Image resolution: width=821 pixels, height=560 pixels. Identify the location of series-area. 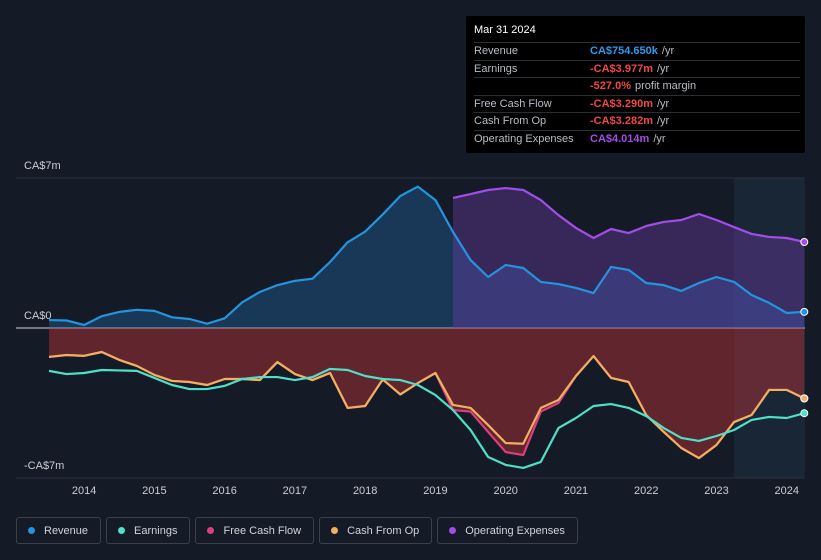
(629, 258).